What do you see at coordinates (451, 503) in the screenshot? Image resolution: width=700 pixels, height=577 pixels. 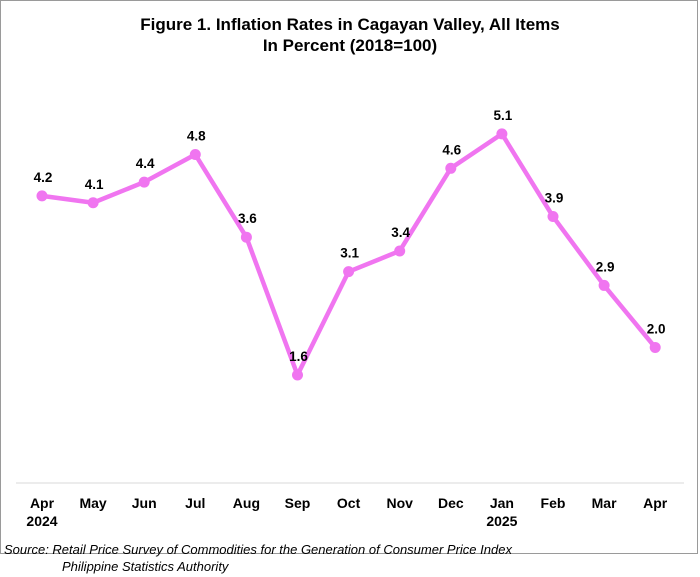 I see `x-tick-label: Dec` at bounding box center [451, 503].